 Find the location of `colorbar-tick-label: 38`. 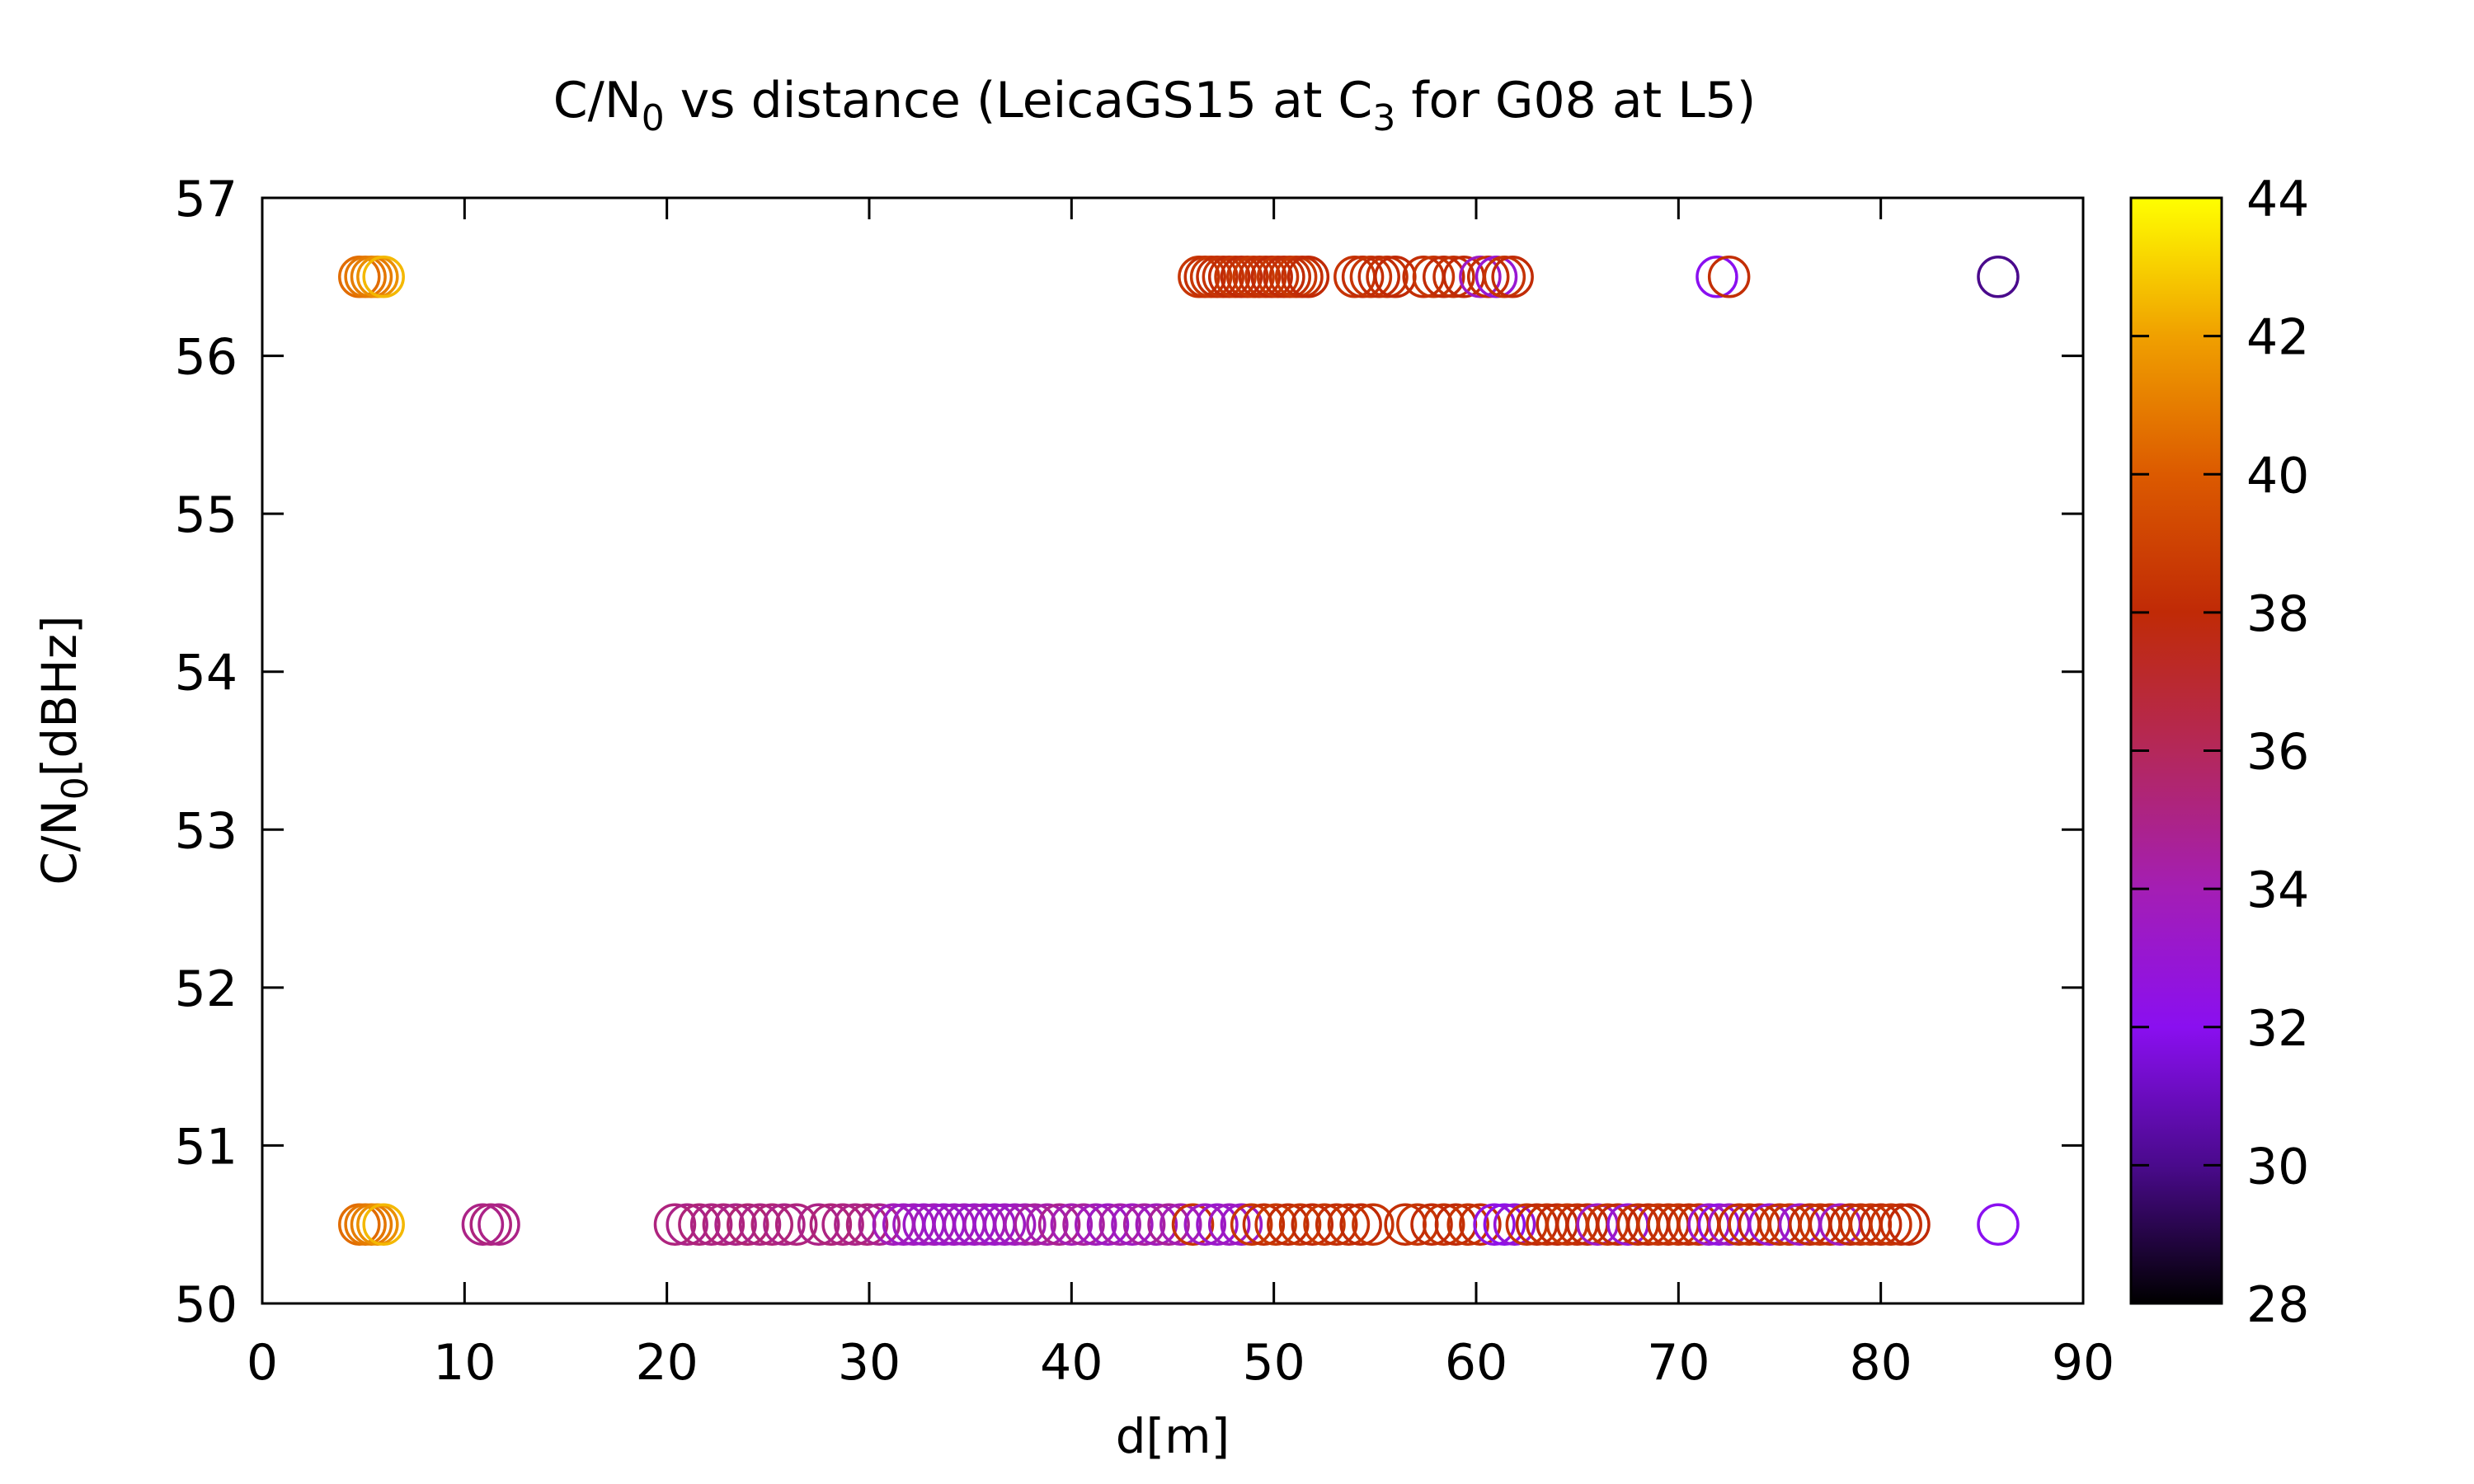

colorbar-tick-label: 38 is located at coordinates (2277, 614).